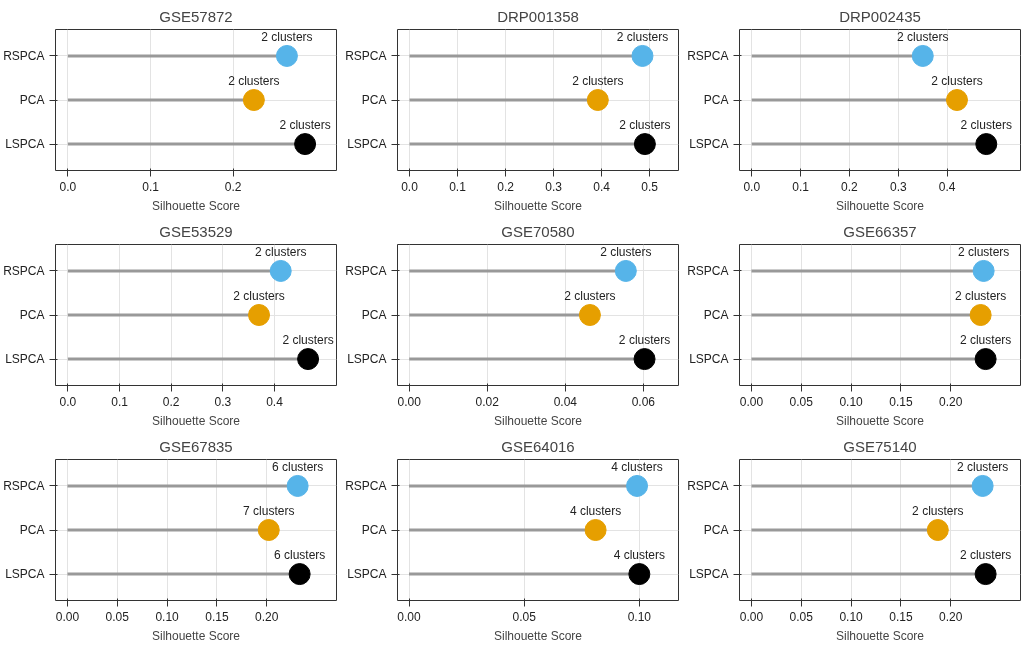 This screenshot has height=647, width=1028. Describe the element at coordinates (196, 231) in the screenshot. I see `chart-title: GSE53529` at that location.